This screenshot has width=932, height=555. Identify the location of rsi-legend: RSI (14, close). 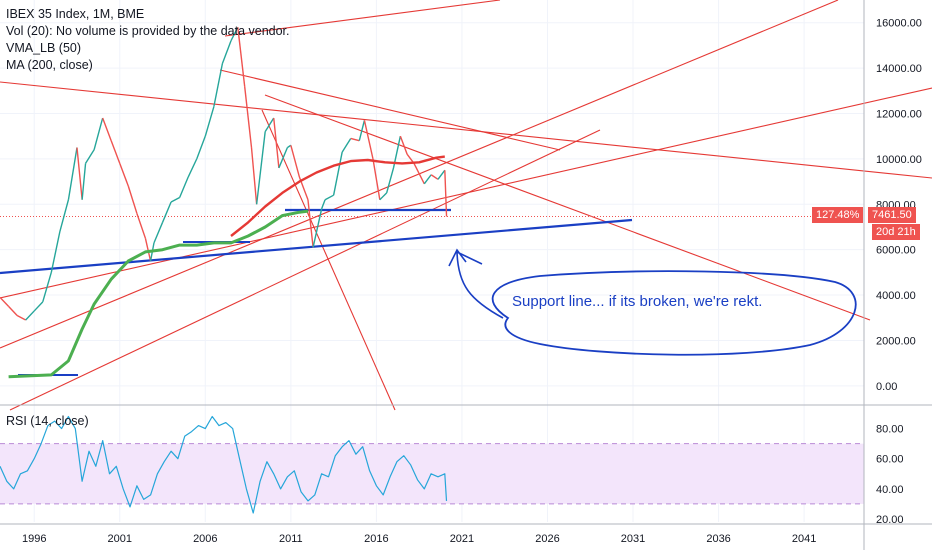
(47, 421).